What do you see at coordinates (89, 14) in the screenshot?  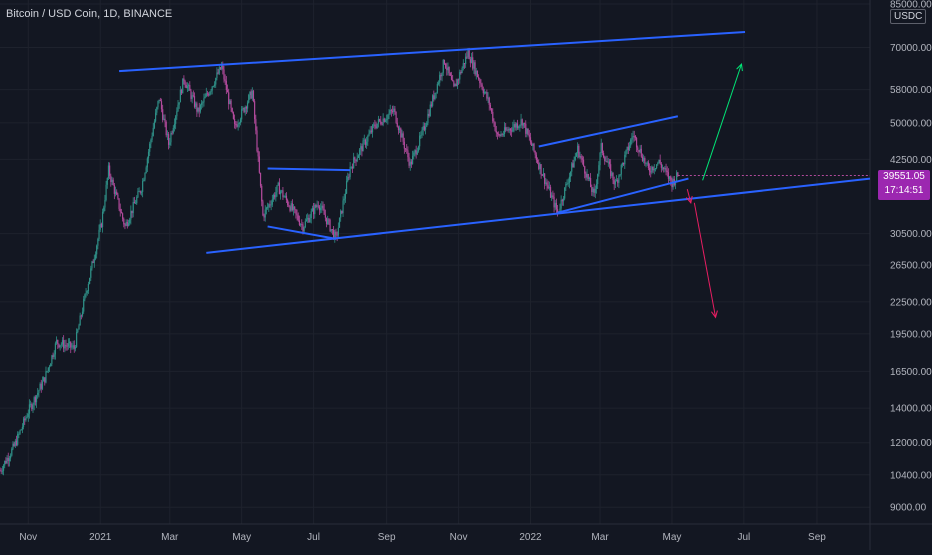 I see `symbol-title: Bitcoin / USD Coin, 1D, BINANCE` at bounding box center [89, 14].